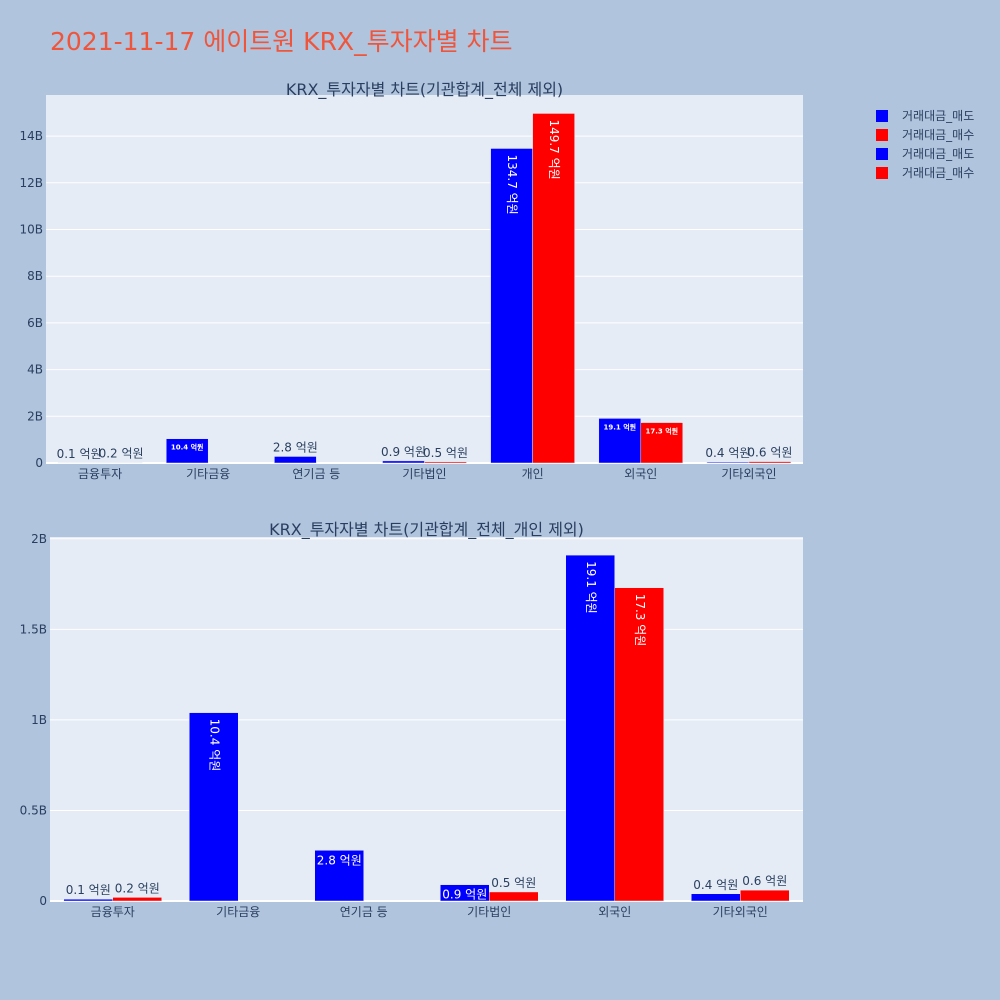 The height and width of the screenshot is (1000, 1000). I want to click on y-tick-label: 8B, so click(35, 276).